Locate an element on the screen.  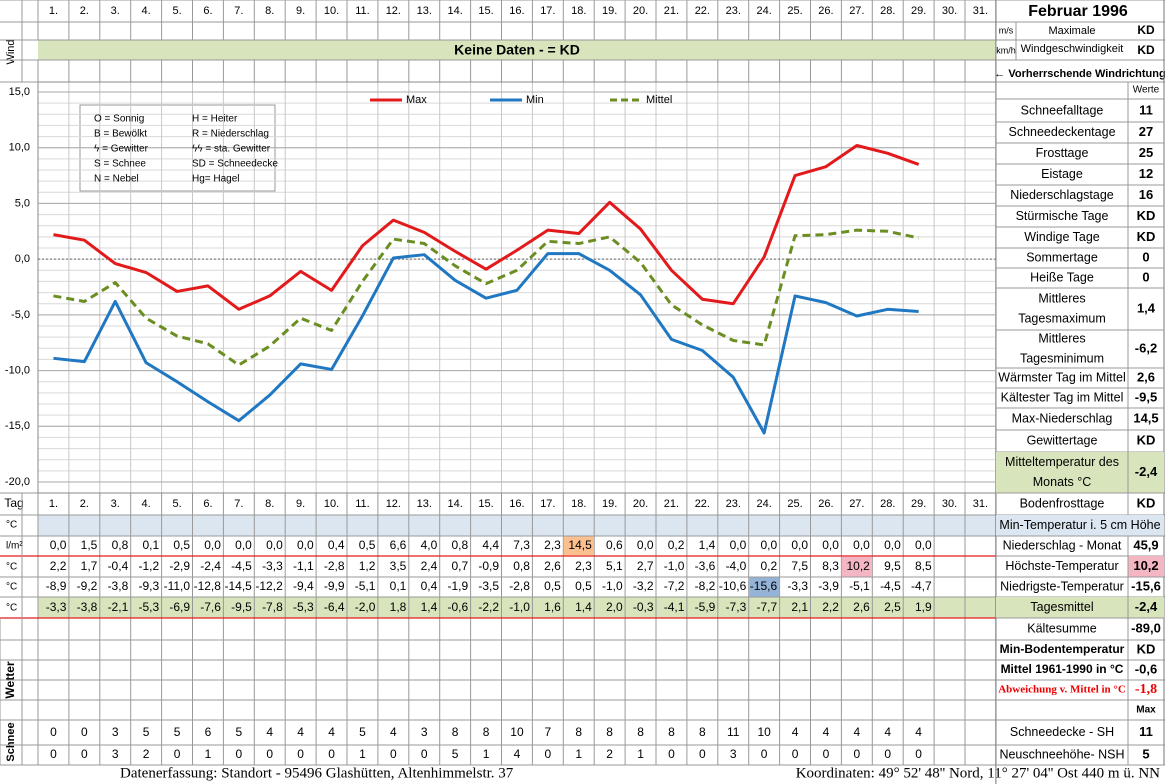
wind-label: Wind is located at coordinates (11, 51).